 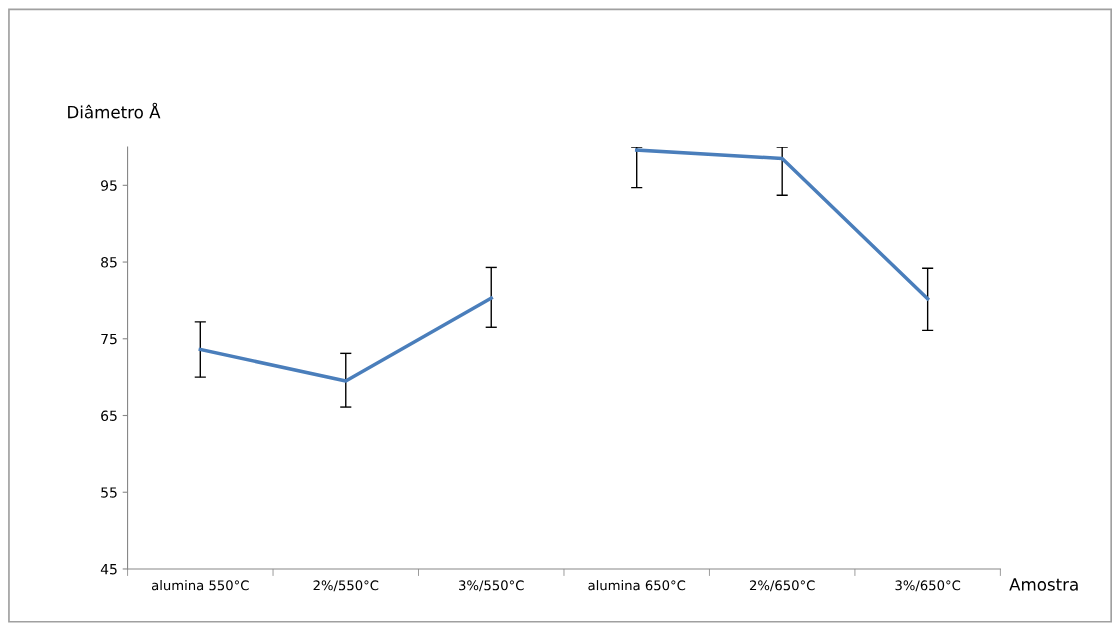 I want to click on x-axis-title: Amostra, so click(x=1043, y=584).